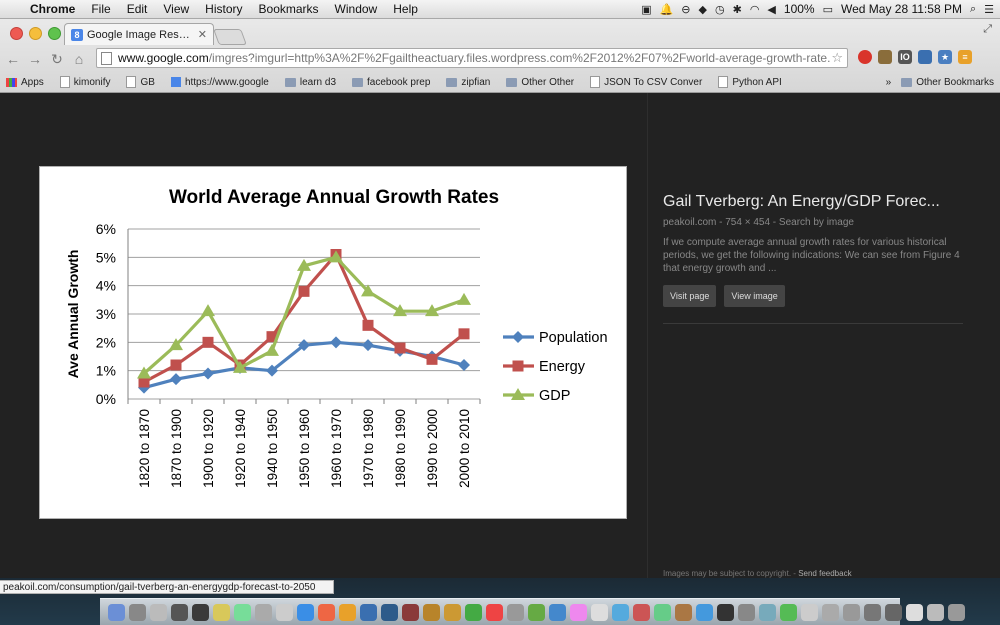 This screenshot has width=1000, height=625. What do you see at coordinates (57, 58) in the screenshot?
I see `reload-icon: ↻` at bounding box center [57, 58].